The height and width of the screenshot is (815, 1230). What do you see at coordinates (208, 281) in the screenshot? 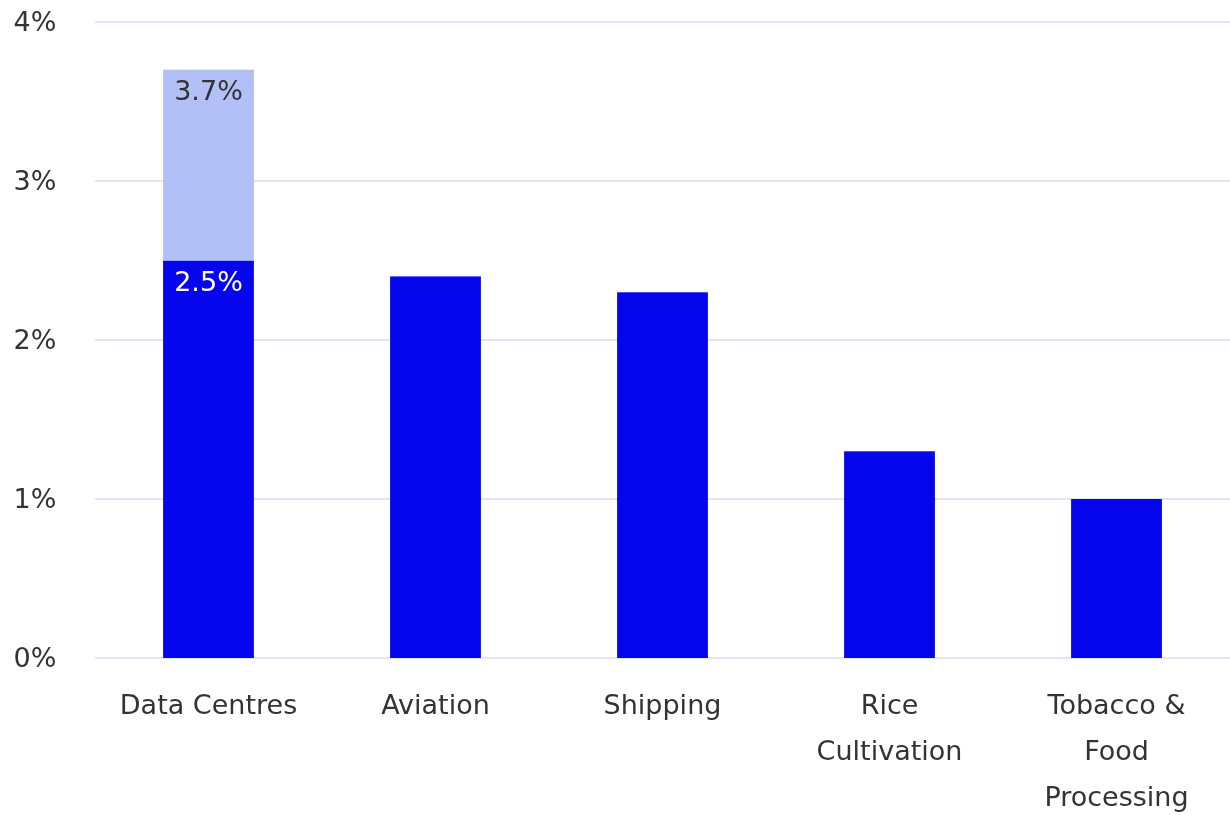
I see `data-label: 2.5%` at bounding box center [208, 281].